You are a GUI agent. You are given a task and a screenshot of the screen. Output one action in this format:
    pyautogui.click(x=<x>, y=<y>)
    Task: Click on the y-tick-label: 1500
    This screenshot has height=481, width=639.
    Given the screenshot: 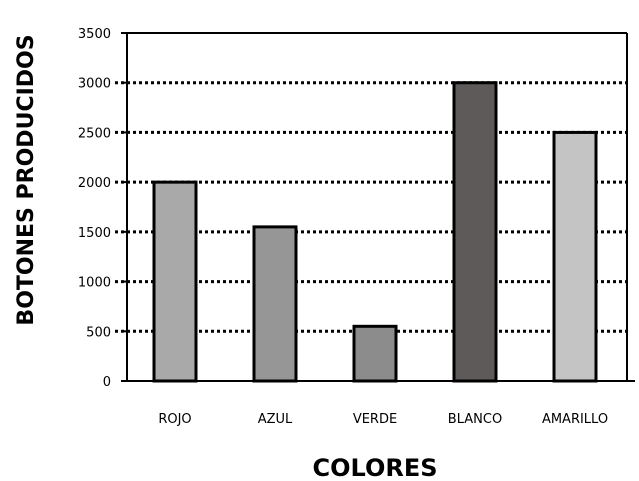 What is the action you would take?
    pyautogui.click(x=94, y=233)
    